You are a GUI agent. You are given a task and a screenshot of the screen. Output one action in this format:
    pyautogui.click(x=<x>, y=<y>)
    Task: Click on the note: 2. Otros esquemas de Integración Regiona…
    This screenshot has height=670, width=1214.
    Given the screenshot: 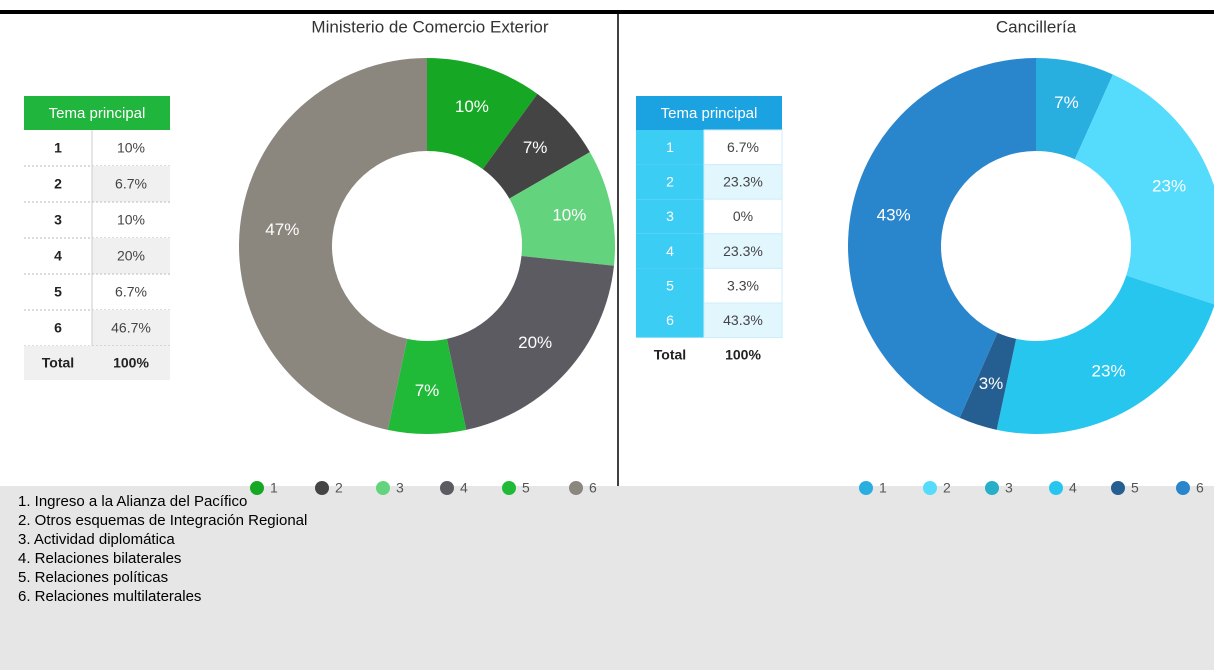 What is the action you would take?
    pyautogui.click(x=162, y=520)
    